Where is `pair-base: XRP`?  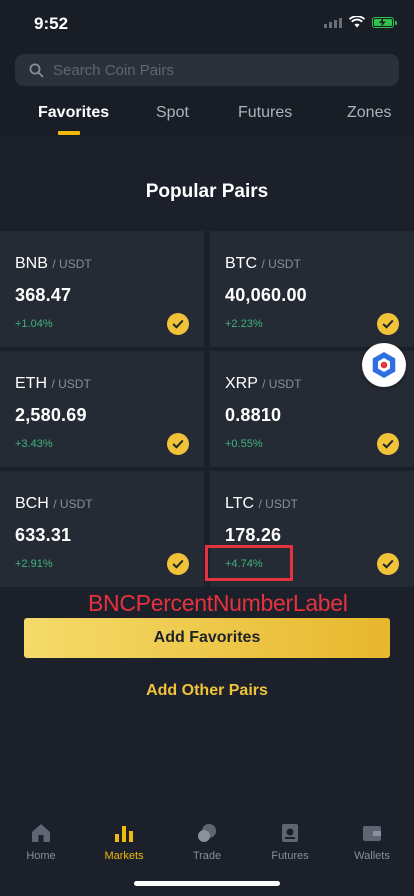 pair-base: XRP is located at coordinates (241, 383).